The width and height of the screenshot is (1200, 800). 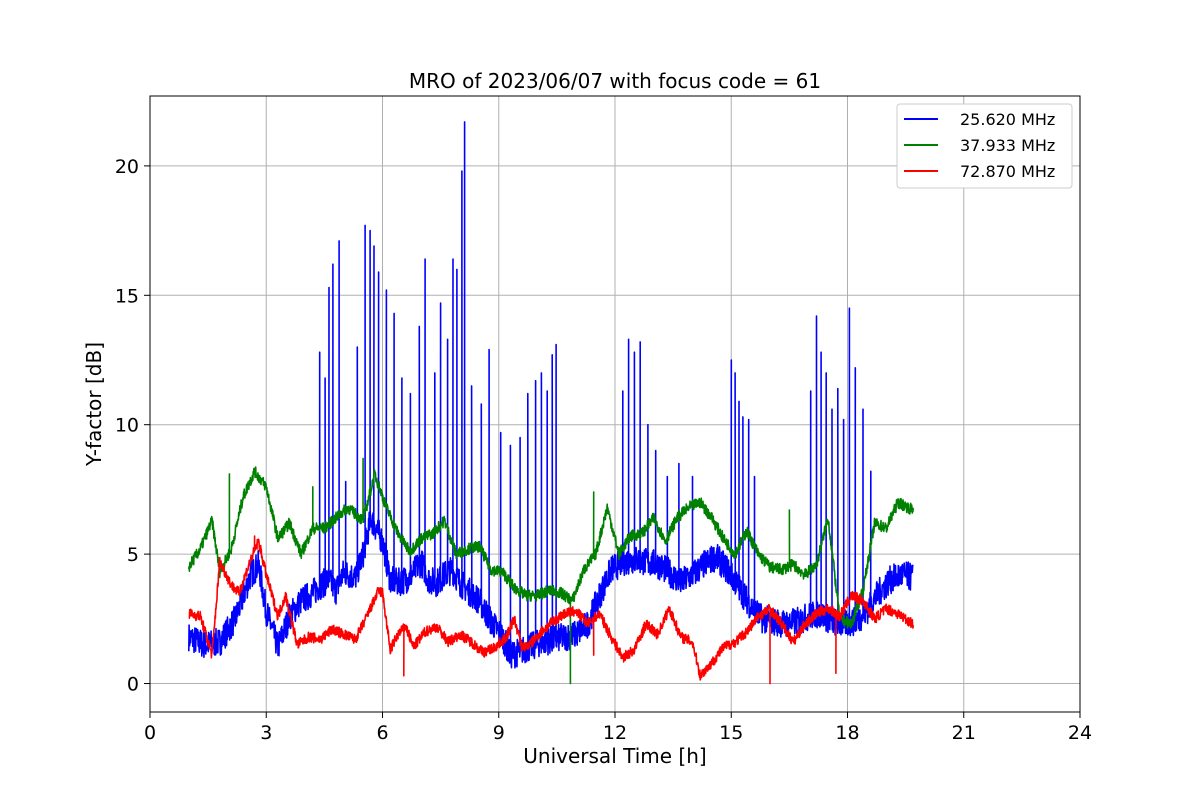 What do you see at coordinates (94, 404) in the screenshot?
I see `y-axis-label: Y-factor [dB]` at bounding box center [94, 404].